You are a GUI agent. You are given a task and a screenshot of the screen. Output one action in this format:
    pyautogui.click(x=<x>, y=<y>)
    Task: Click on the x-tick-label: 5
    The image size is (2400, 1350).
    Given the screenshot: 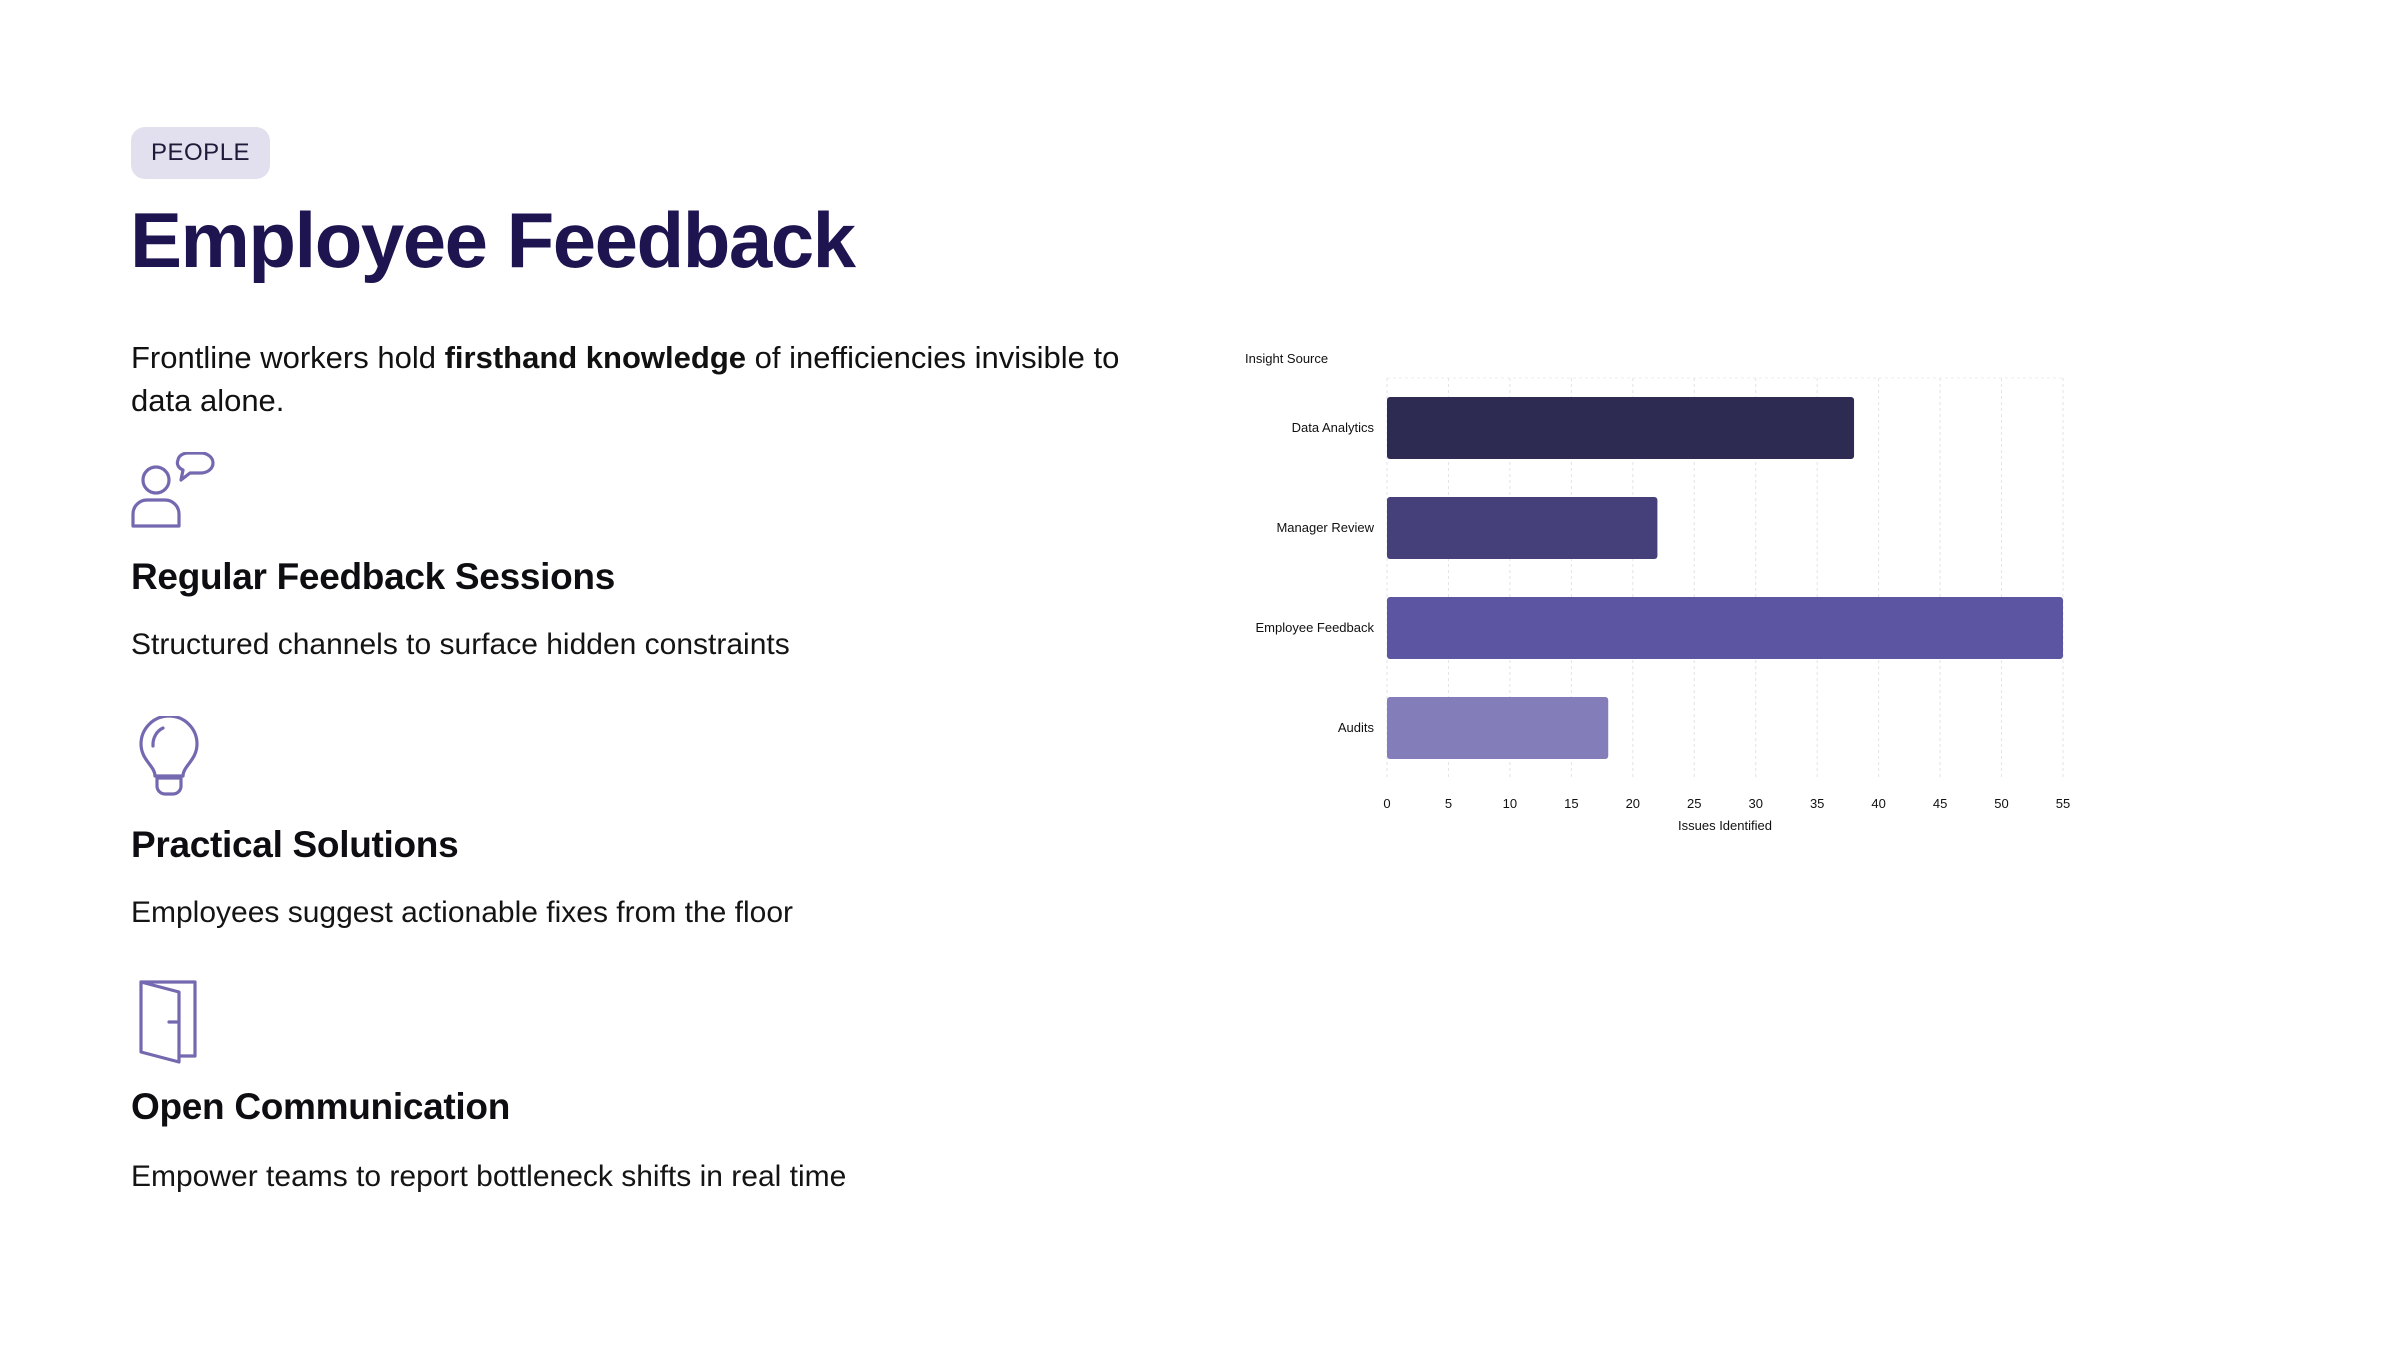 What is the action you would take?
    pyautogui.click(x=1448, y=803)
    